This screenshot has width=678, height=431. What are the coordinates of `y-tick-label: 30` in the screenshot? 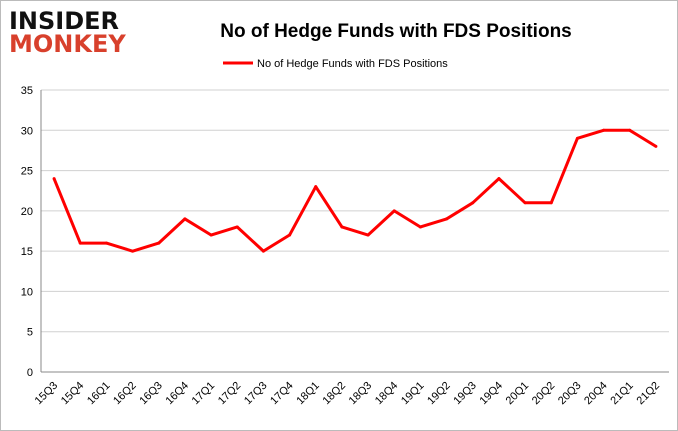 It's located at (27, 131).